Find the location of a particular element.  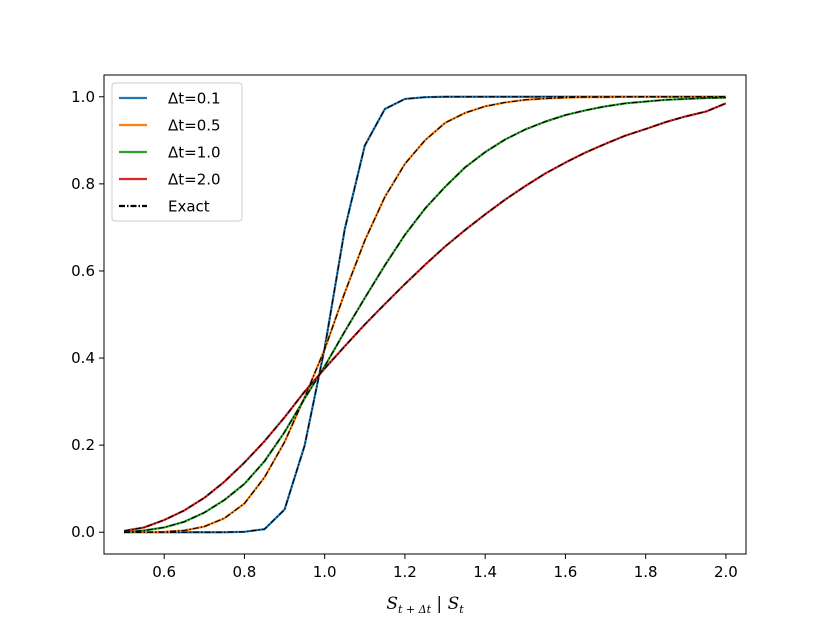

y-tick-label: 0.8 is located at coordinates (83, 184).